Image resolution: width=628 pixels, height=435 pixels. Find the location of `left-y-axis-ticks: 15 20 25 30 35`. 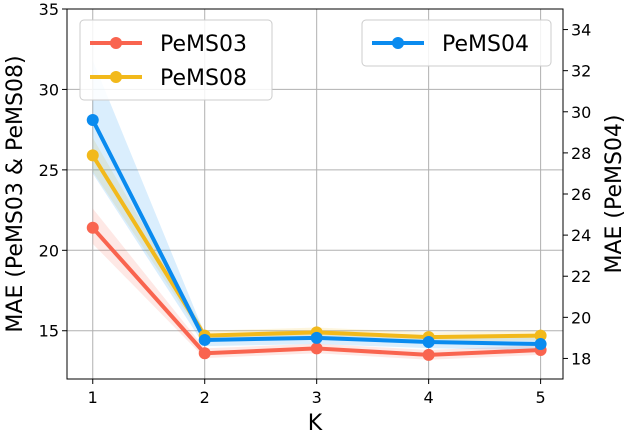

left-y-axis-ticks: 15 20 25 30 35 is located at coordinates (53, 170).